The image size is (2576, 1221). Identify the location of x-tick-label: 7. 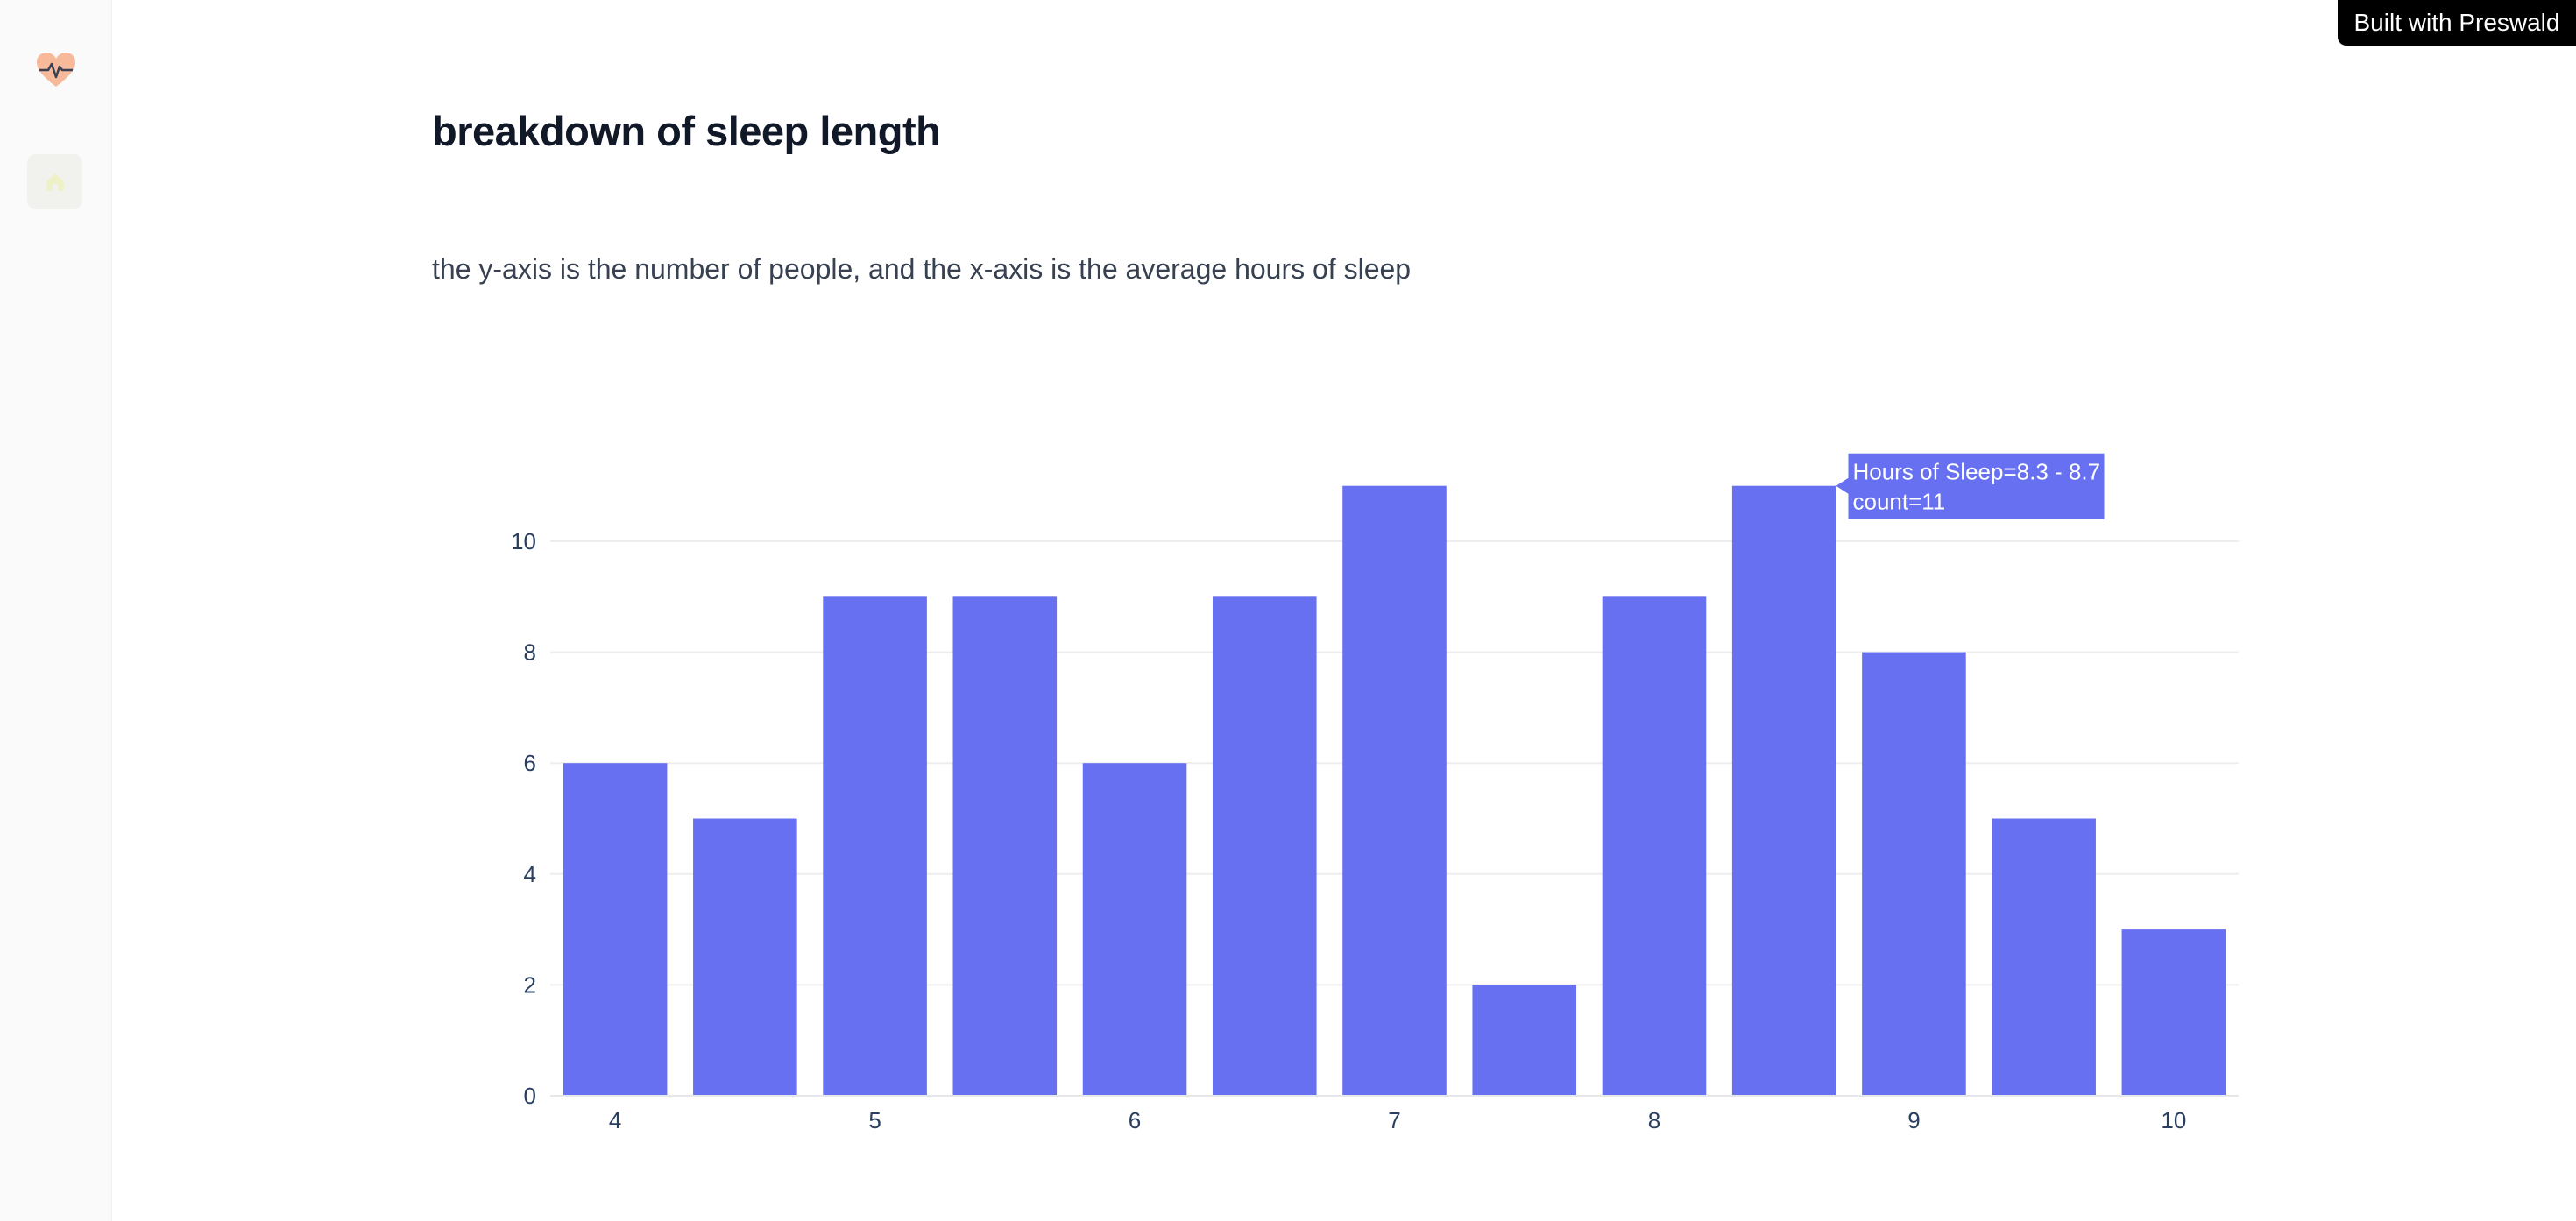
(1394, 1120).